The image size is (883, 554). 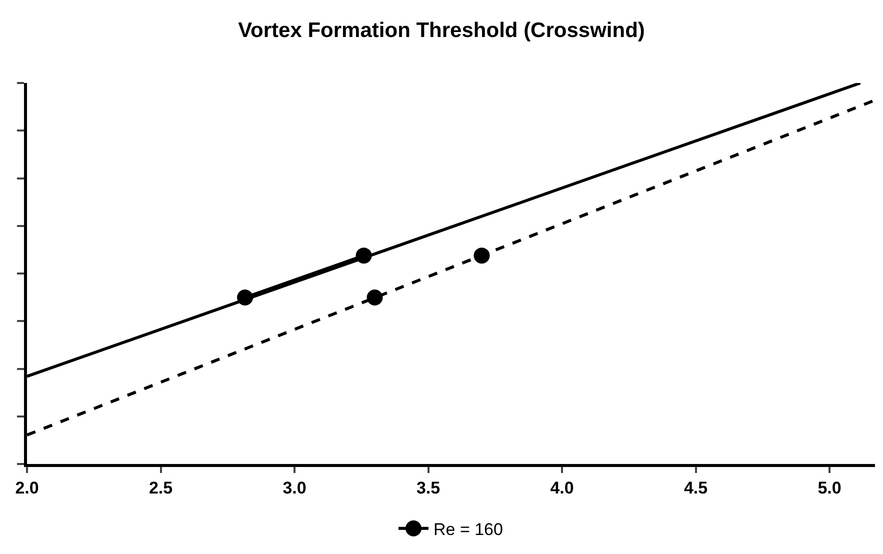 What do you see at coordinates (428, 488) in the screenshot?
I see `x-tick-label: 3.5` at bounding box center [428, 488].